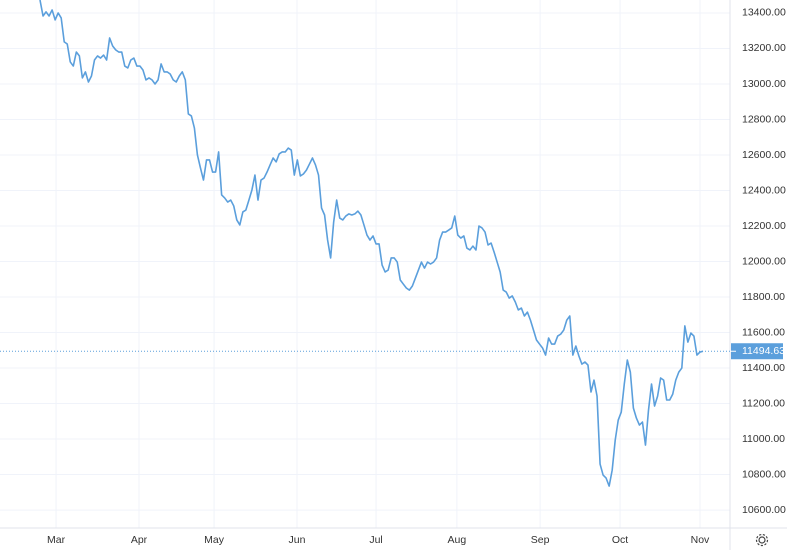 The image size is (787, 550). Describe the element at coordinates (763, 351) in the screenshot. I see `last-price-label: 11494.63` at that location.